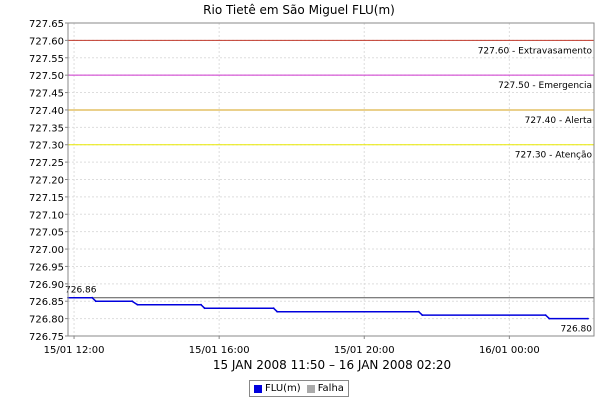 This screenshot has width=600, height=400. What do you see at coordinates (46, 76) in the screenshot?
I see `y-tick-label: 727.50` at bounding box center [46, 76].